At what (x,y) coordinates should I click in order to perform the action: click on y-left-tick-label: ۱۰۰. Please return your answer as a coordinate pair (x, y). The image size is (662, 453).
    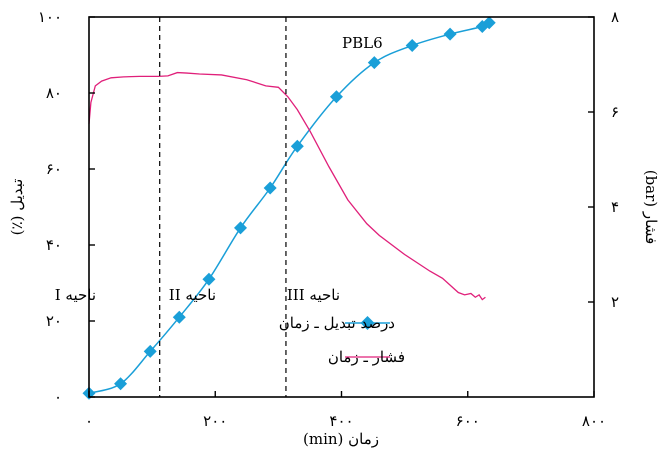
    Looking at the image, I should click on (50, 17).